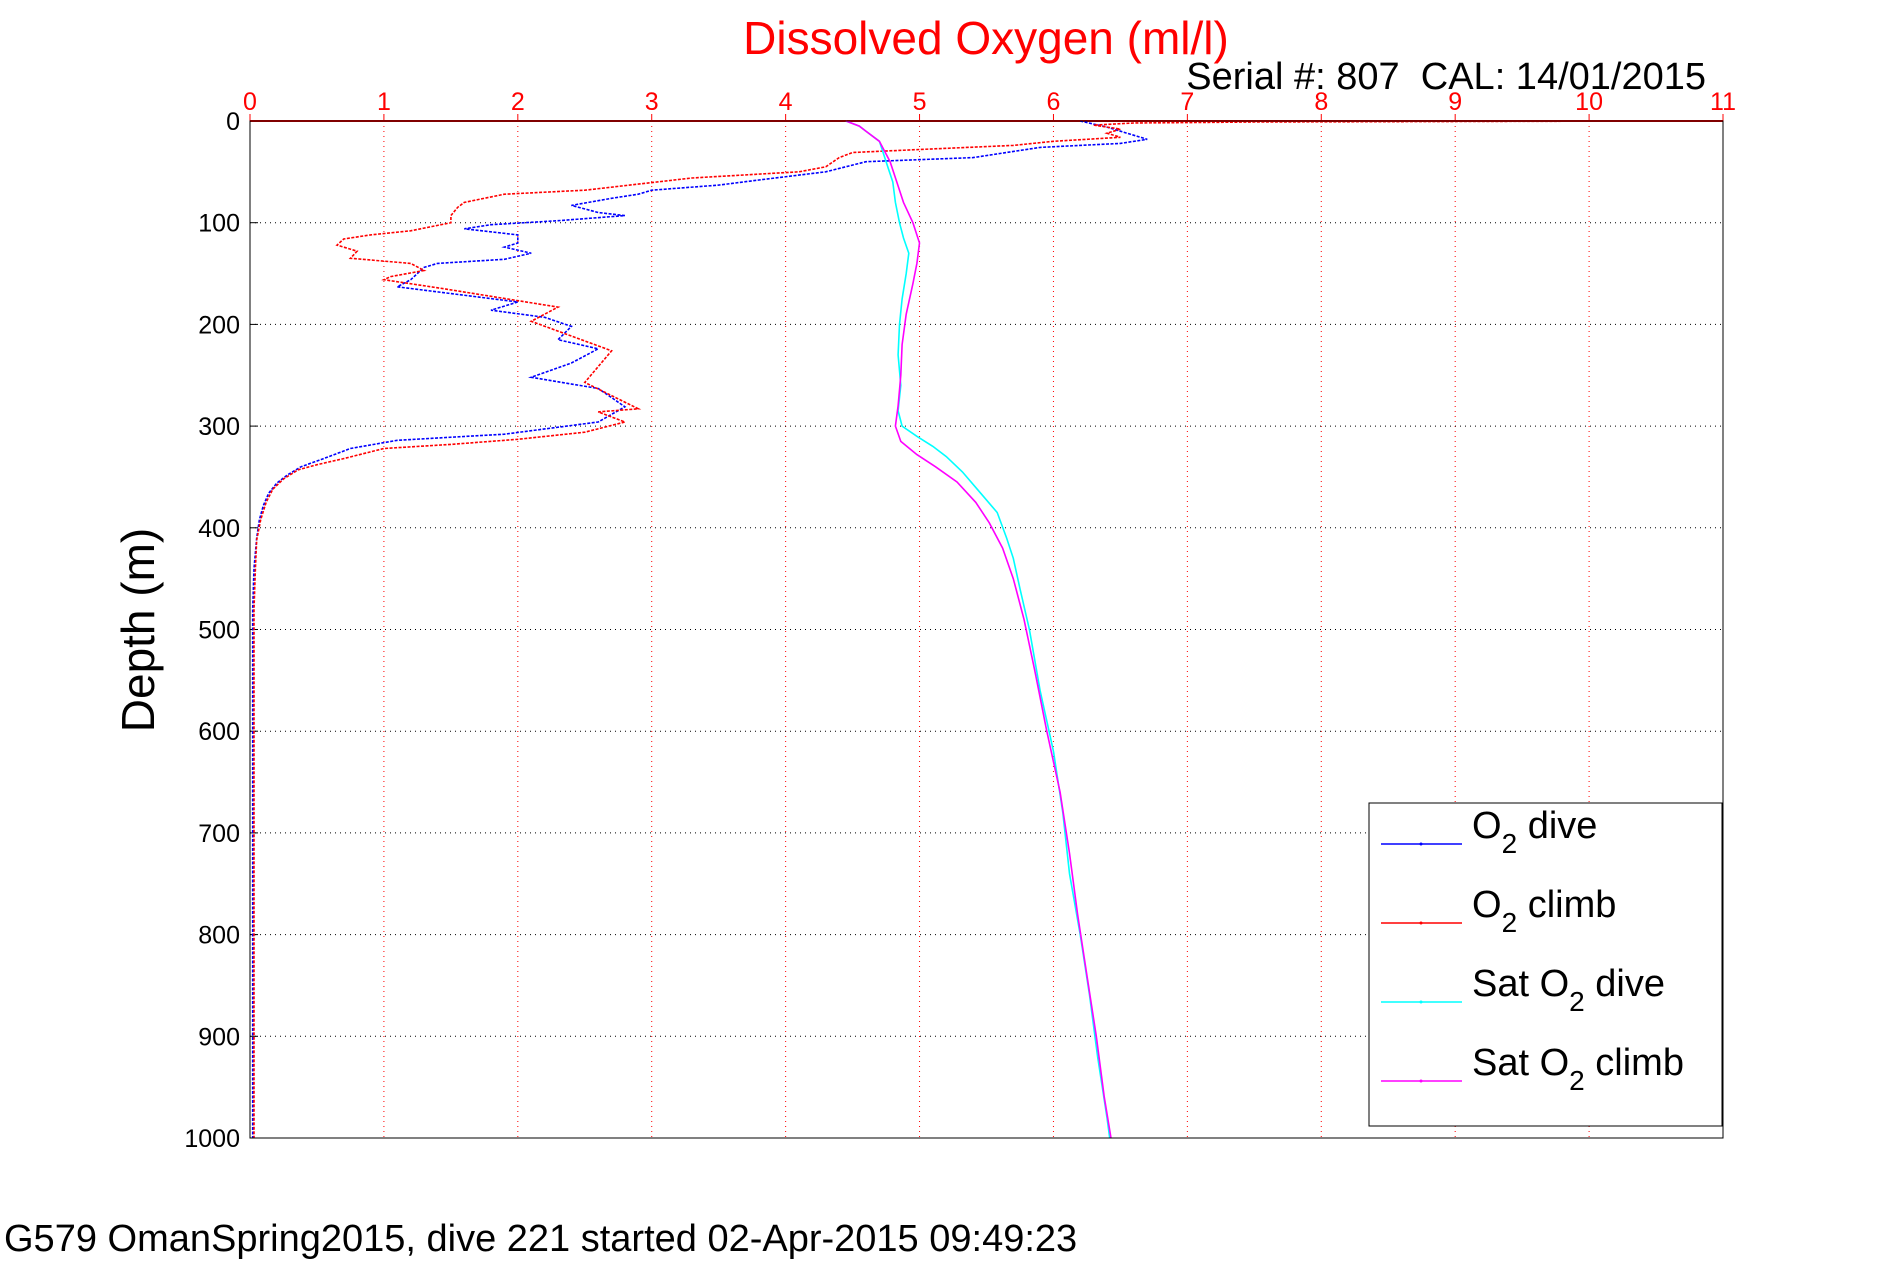  What do you see at coordinates (1544, 911) in the screenshot?
I see `legend-label-o2-climb: O2 climb` at bounding box center [1544, 911].